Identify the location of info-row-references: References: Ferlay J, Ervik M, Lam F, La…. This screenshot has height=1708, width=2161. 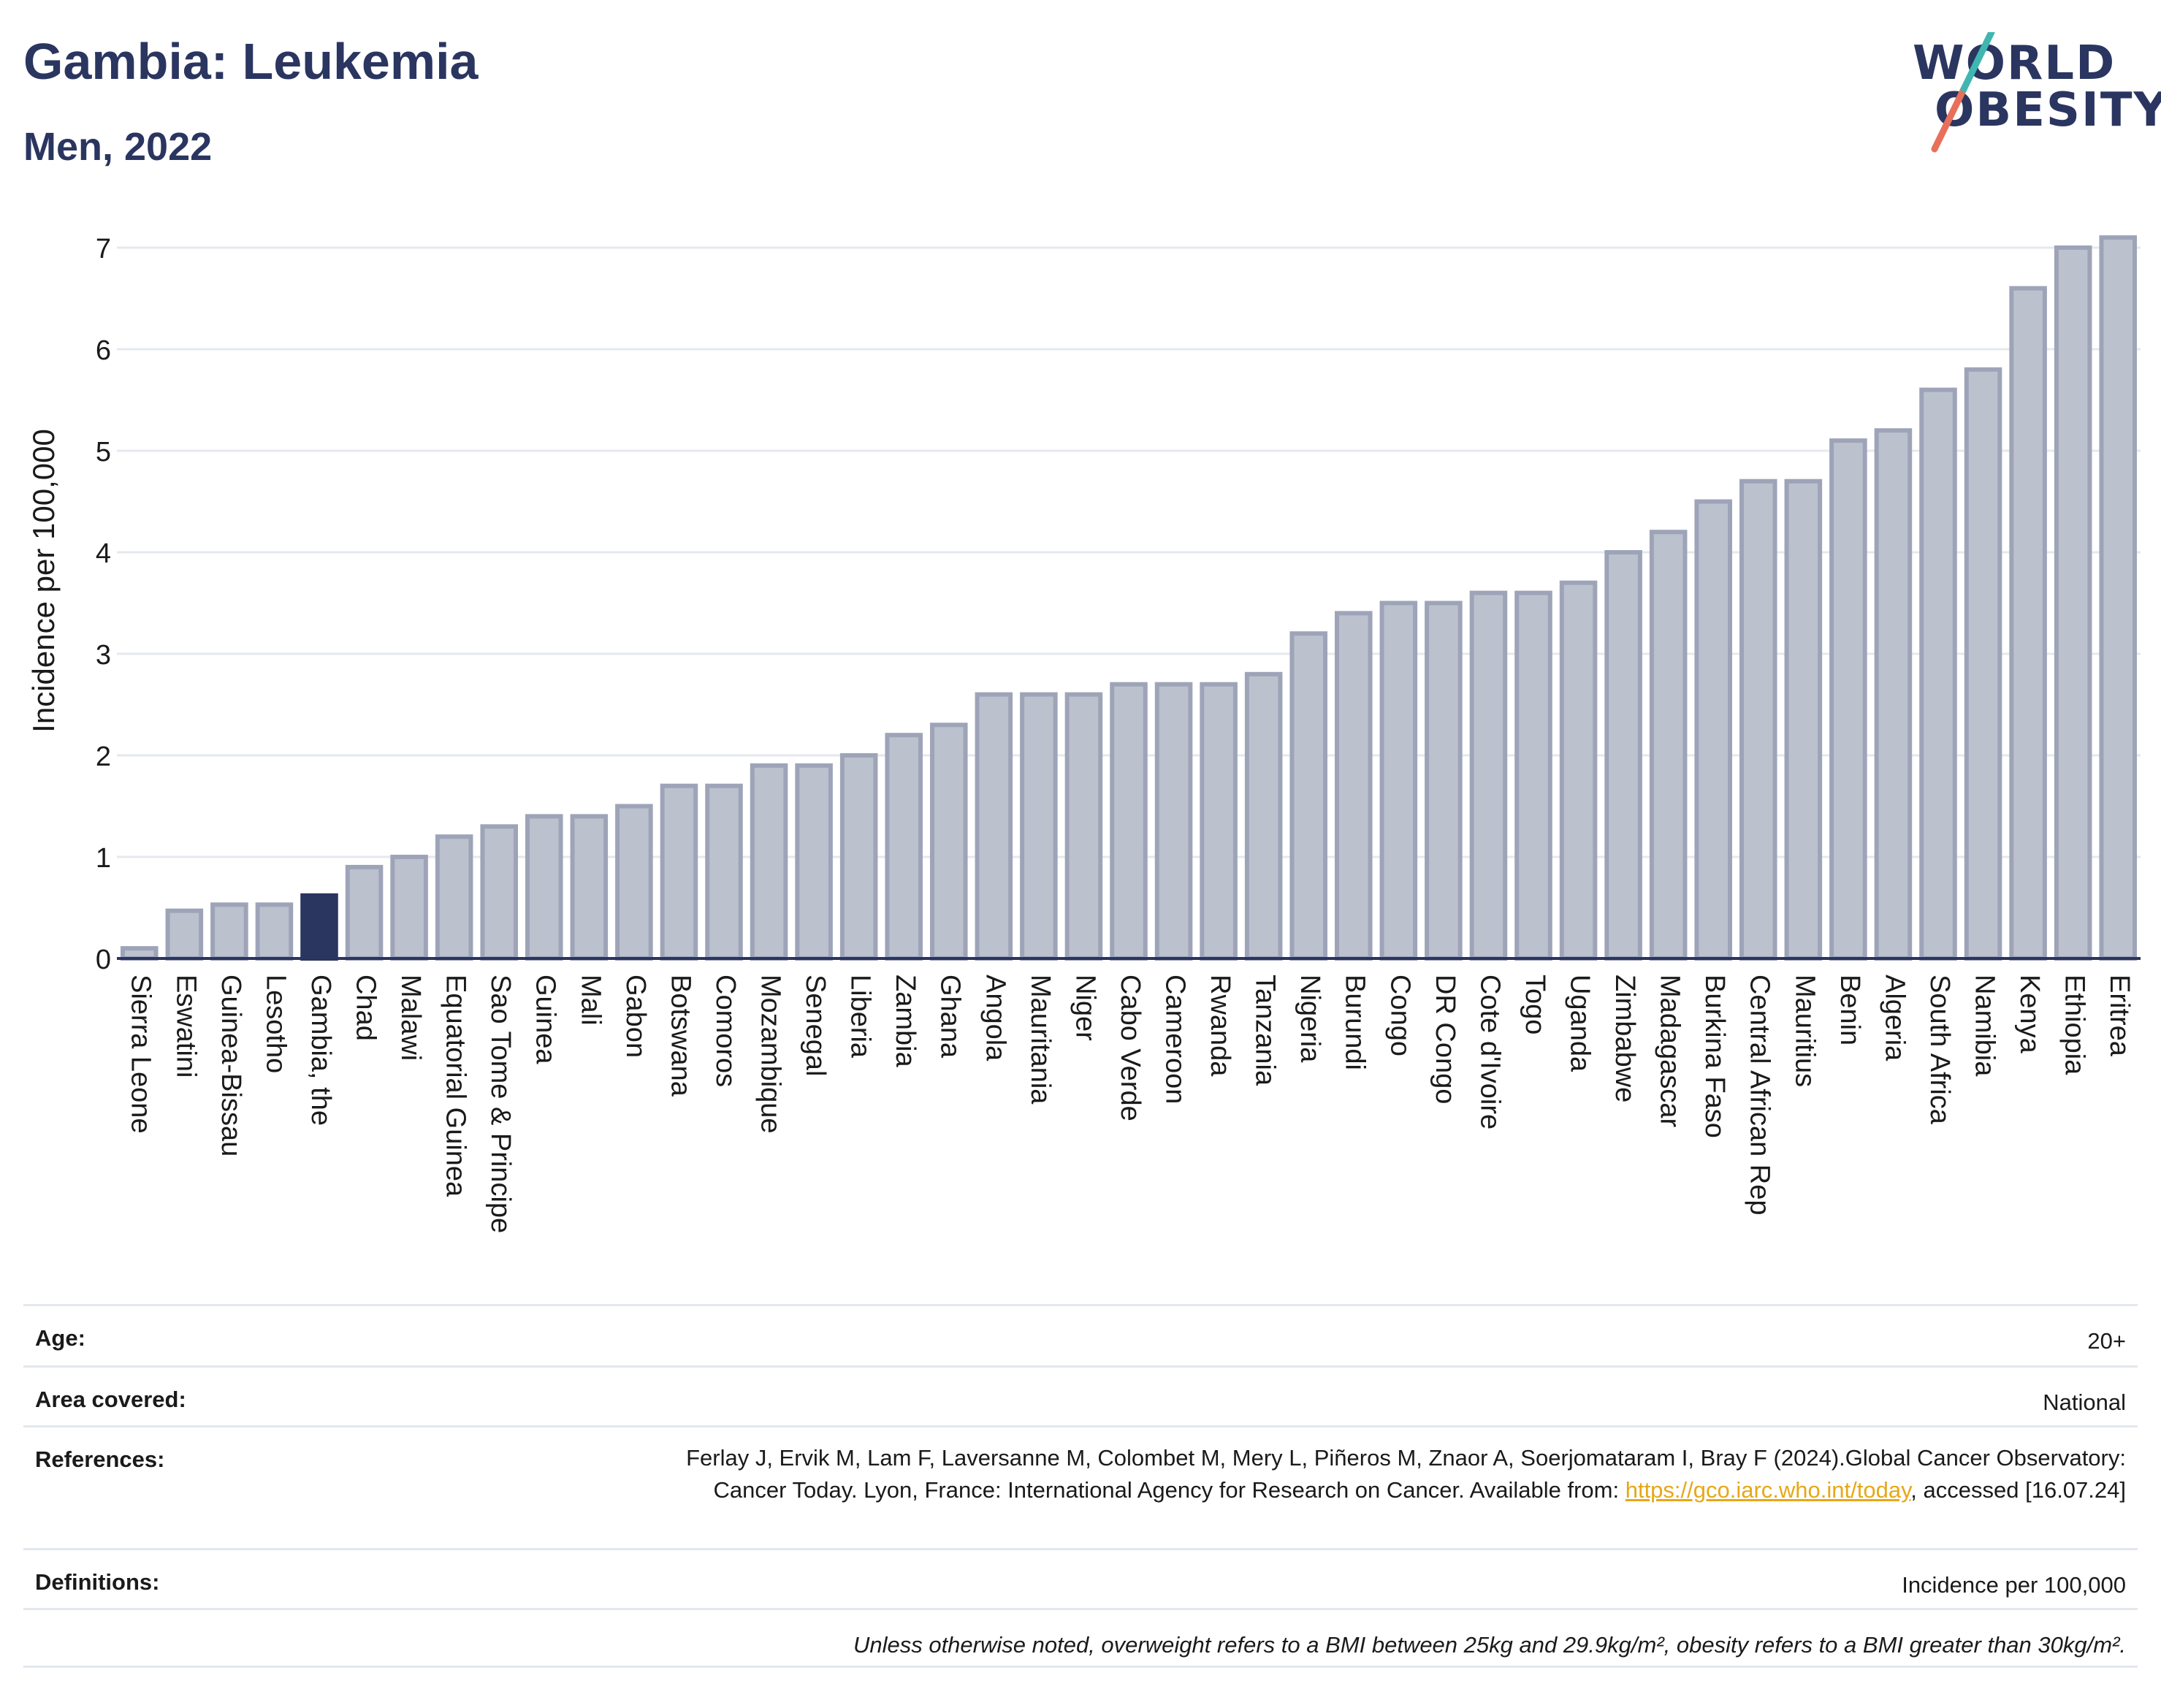
(1080, 1486).